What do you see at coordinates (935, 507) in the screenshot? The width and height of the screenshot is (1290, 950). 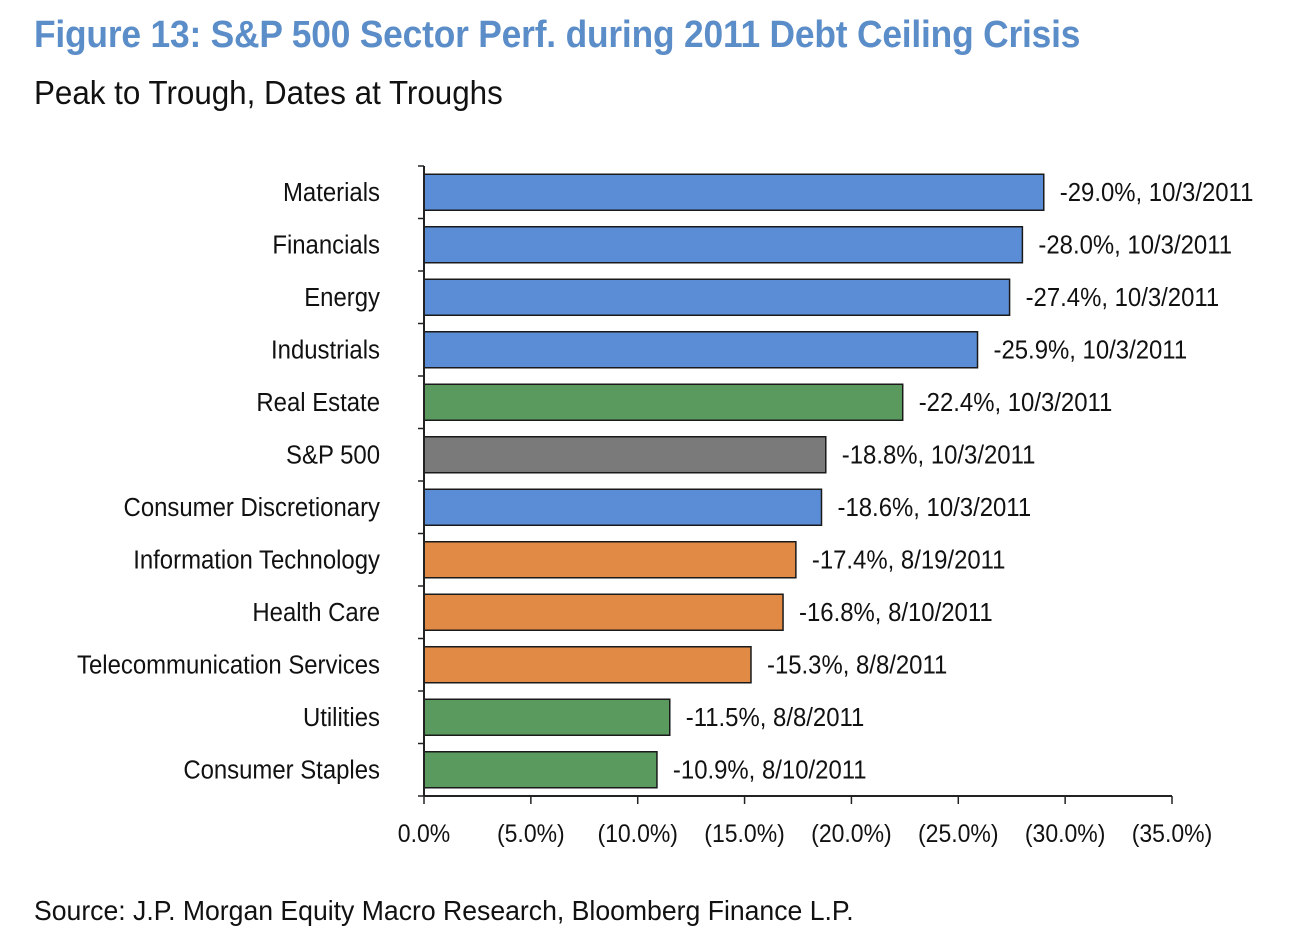 I see `data-label: -18.6%, 10/3/2011` at bounding box center [935, 507].